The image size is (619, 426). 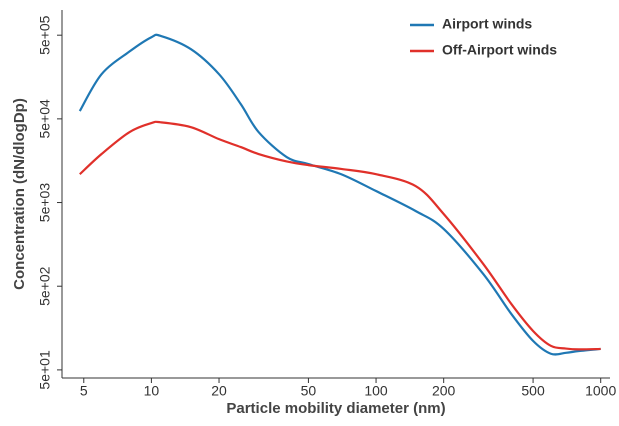 What do you see at coordinates (84, 391) in the screenshot?
I see `x-tick-label: 5` at bounding box center [84, 391].